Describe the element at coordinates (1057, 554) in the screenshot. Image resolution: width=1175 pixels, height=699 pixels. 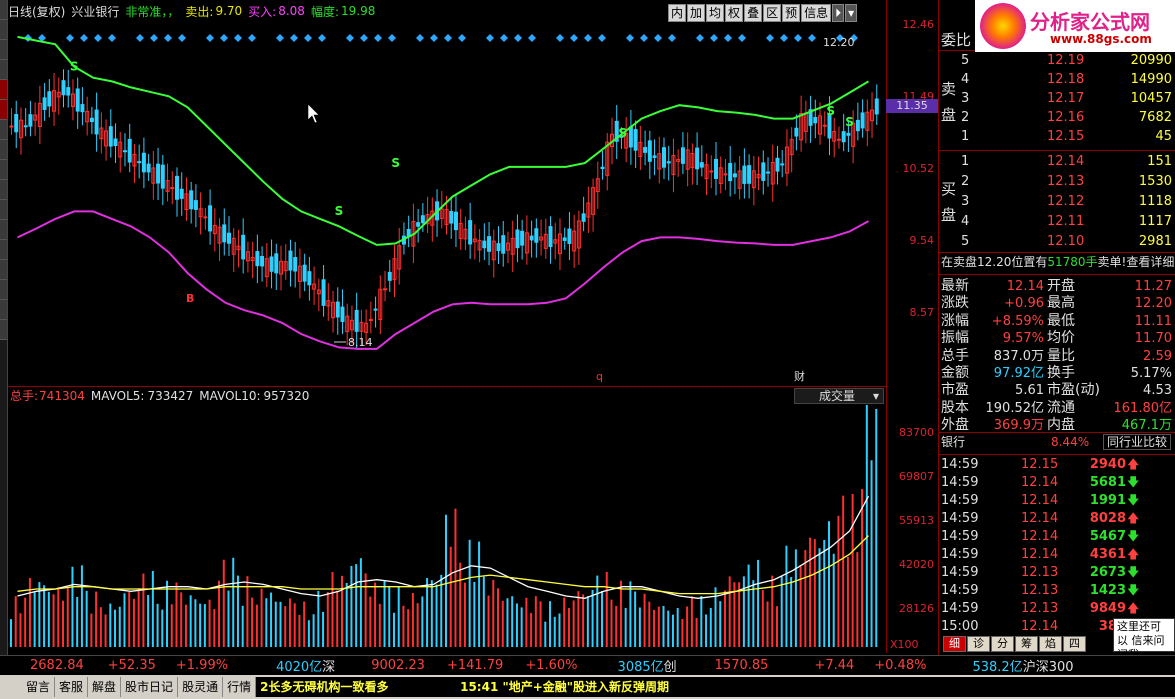
I see `tick-row: 14:59 12.14 4361 🡅` at that location.